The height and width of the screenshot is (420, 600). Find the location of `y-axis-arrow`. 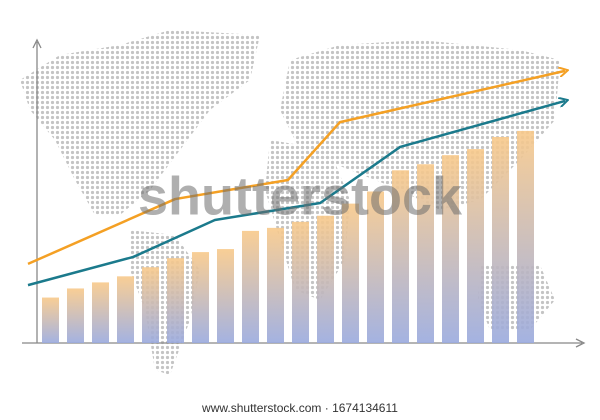

y-axis-arrow is located at coordinates (37, 43).